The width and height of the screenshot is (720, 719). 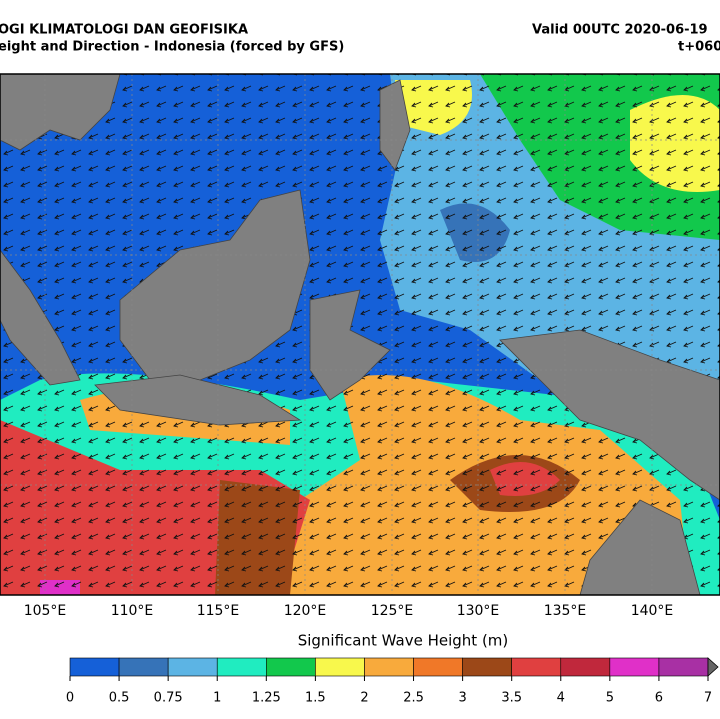 What do you see at coordinates (659, 698) in the screenshot?
I see `colorbar-tick-label: 6` at bounding box center [659, 698].